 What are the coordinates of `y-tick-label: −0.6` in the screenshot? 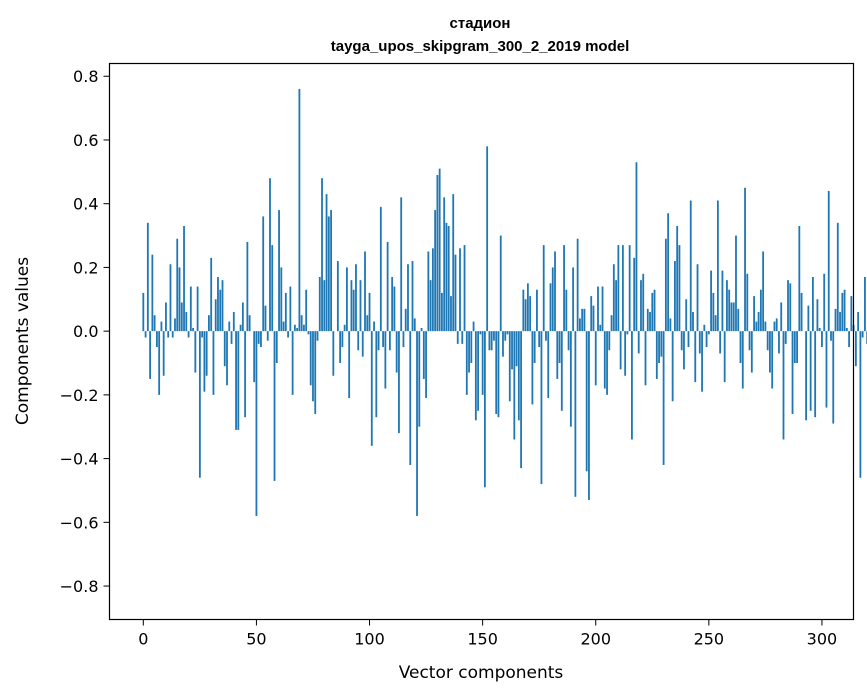 It's located at (79, 522).